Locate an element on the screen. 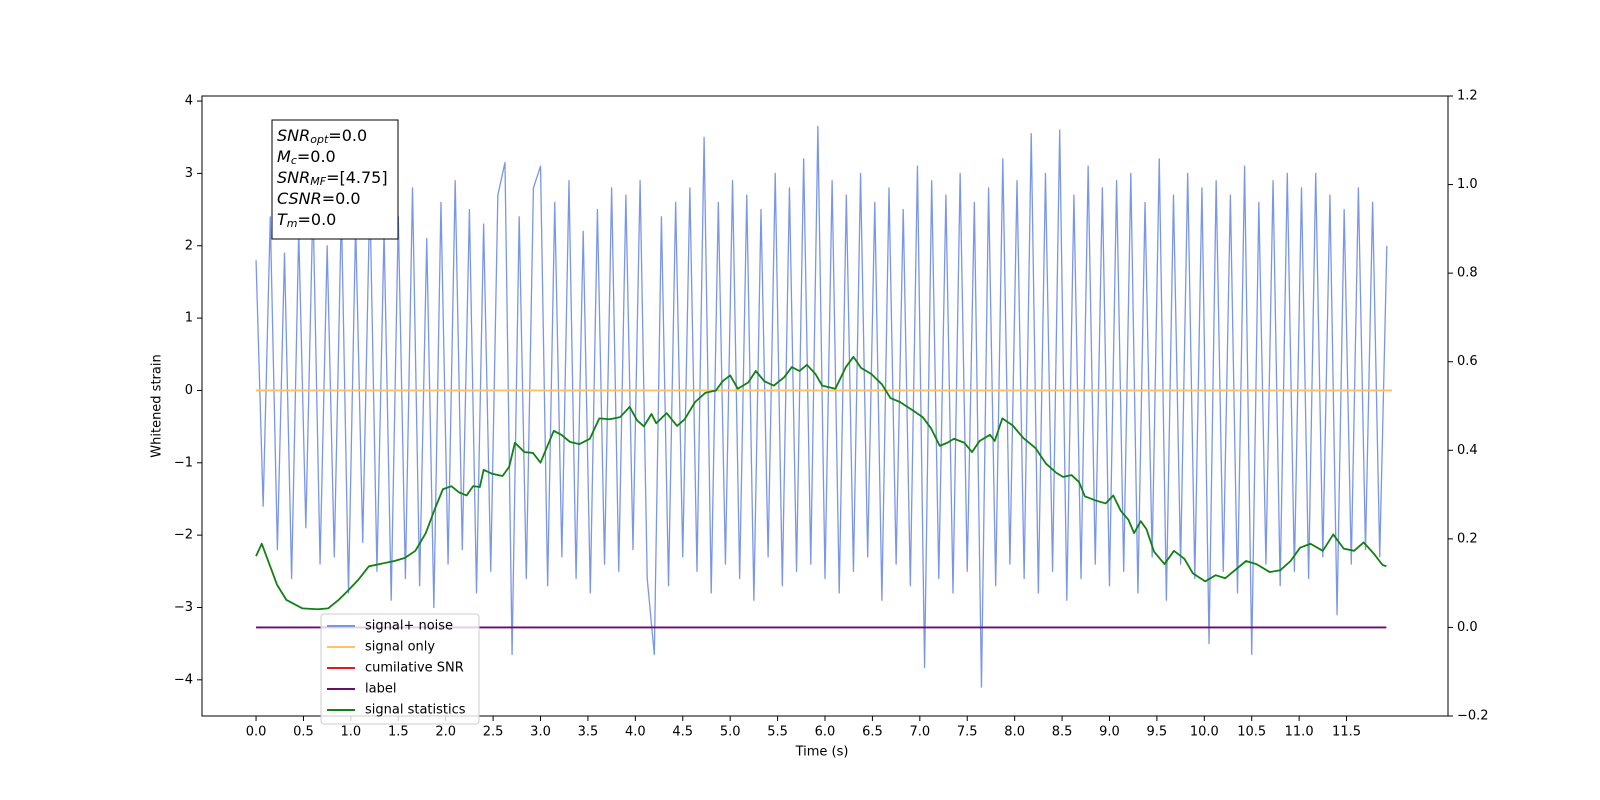  annotation-symbol: M is located at coordinates (284, 156).